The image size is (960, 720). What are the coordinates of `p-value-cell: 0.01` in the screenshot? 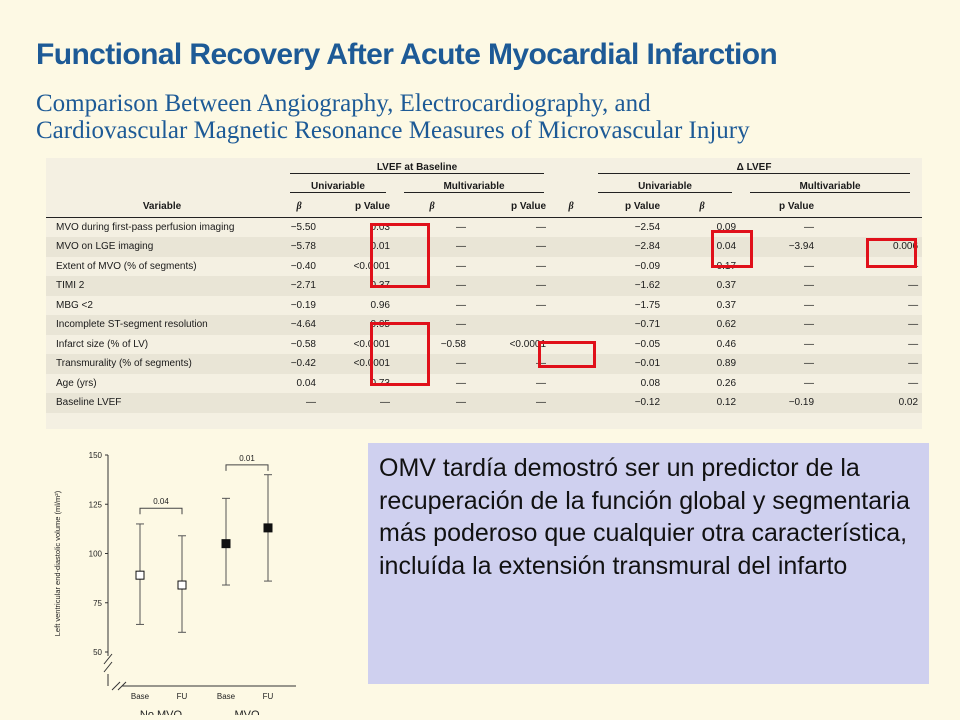 It's located at (357, 247).